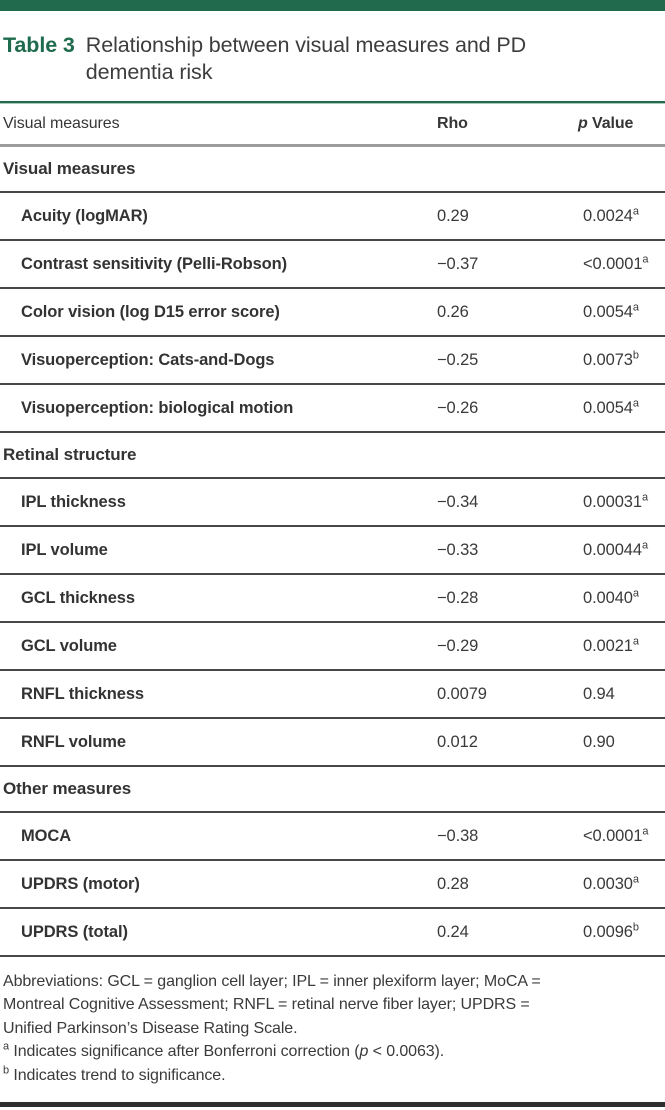 This screenshot has height=1110, width=665. I want to click on table-row: MOCA −0.38 <0.0001a, so click(332, 837).